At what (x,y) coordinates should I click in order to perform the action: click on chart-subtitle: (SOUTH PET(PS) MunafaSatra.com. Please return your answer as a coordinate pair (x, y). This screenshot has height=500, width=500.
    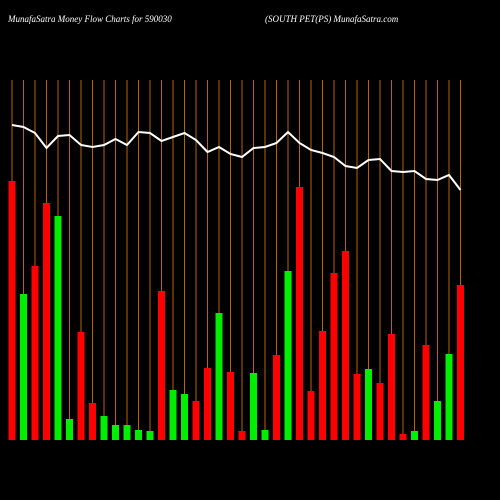
    Looking at the image, I should click on (332, 19).